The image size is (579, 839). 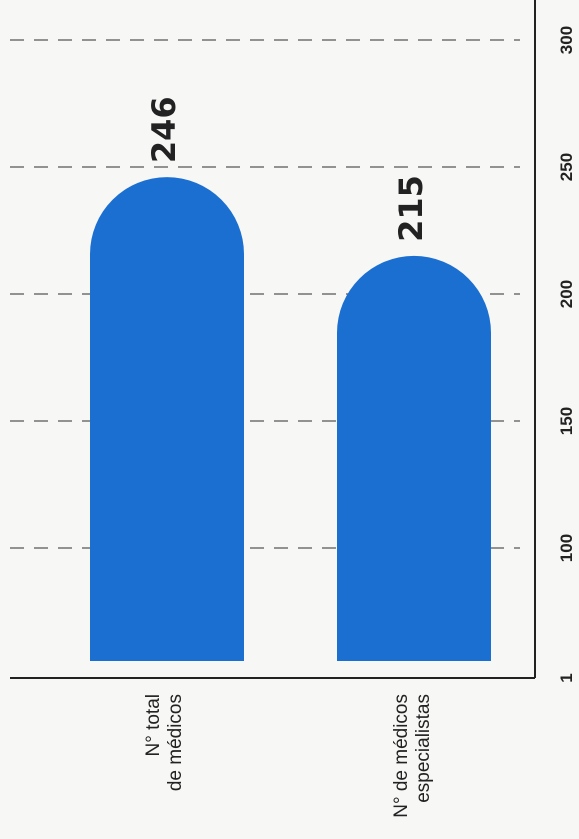 What do you see at coordinates (566, 40) in the screenshot?
I see `value-tick-label-300: 300` at bounding box center [566, 40].